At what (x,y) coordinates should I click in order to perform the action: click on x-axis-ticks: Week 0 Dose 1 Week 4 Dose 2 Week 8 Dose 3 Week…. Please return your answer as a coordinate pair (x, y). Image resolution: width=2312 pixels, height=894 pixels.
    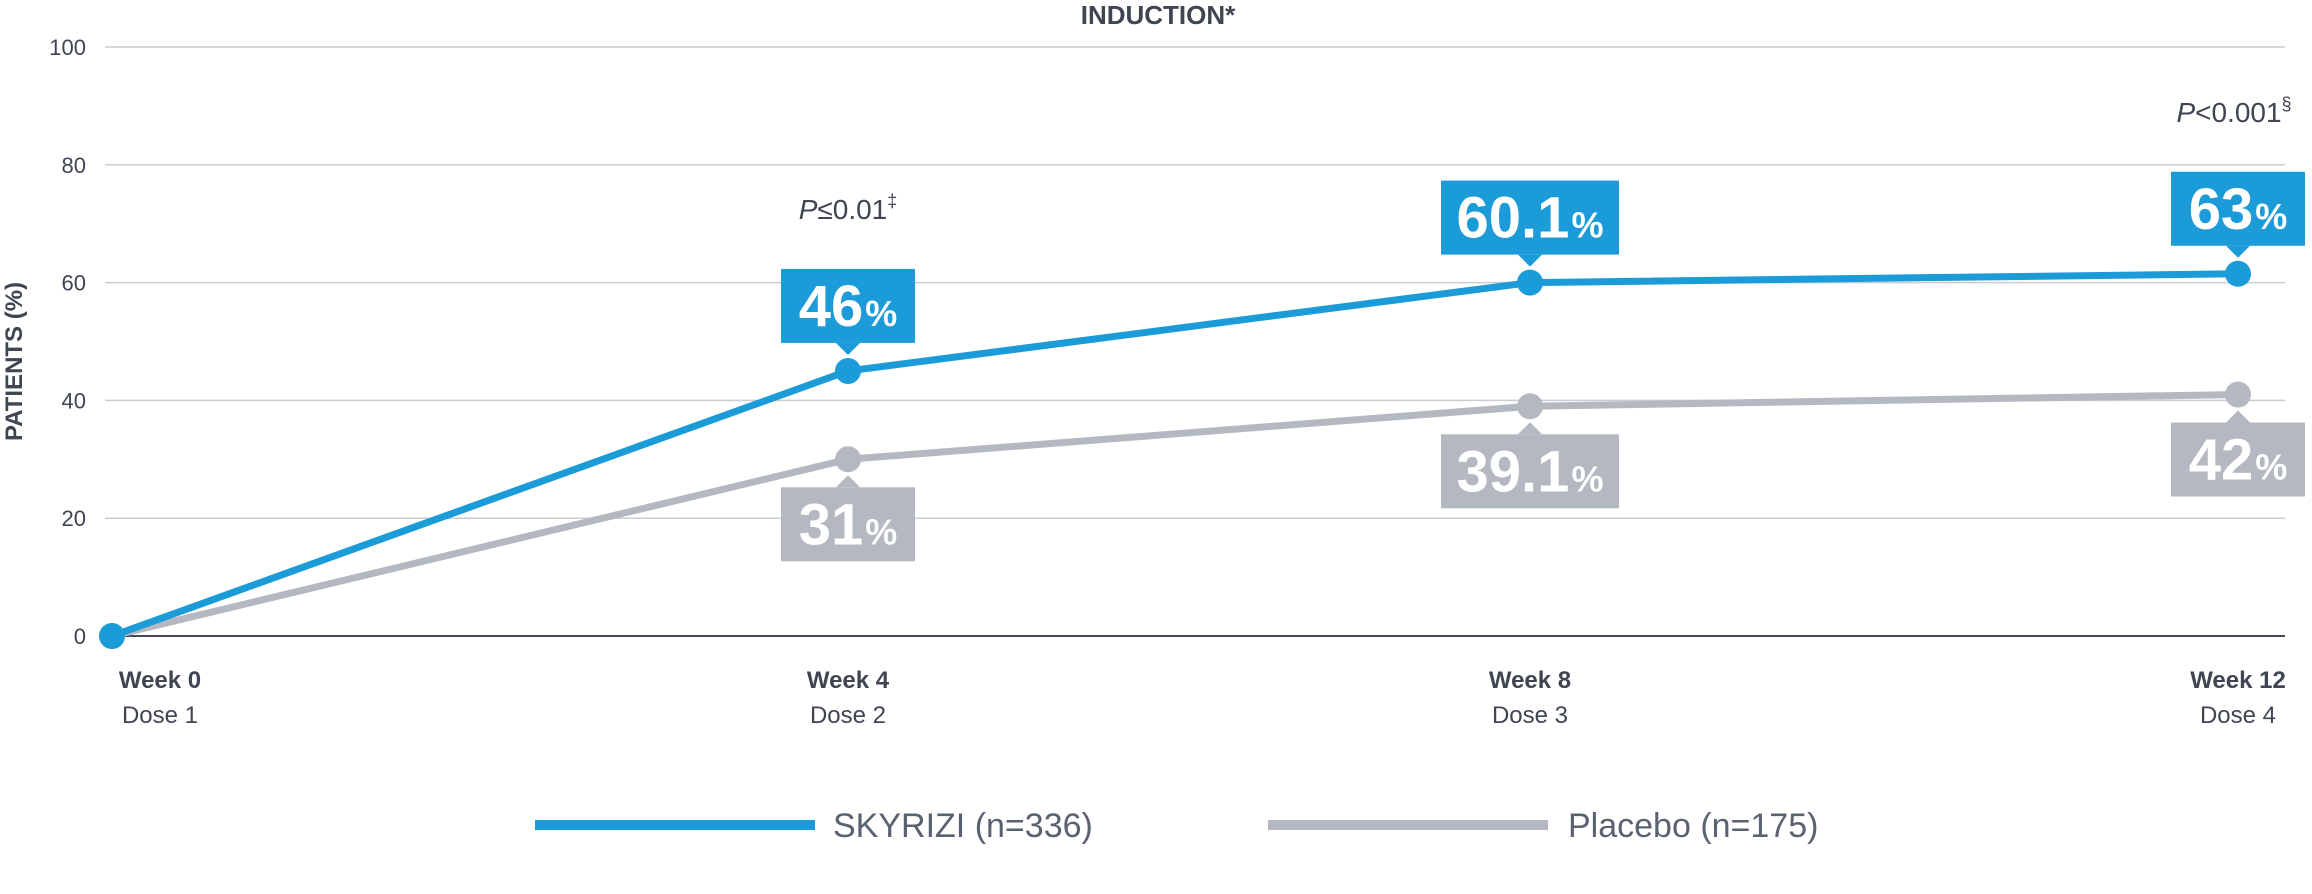
    Looking at the image, I should click on (1202, 698).